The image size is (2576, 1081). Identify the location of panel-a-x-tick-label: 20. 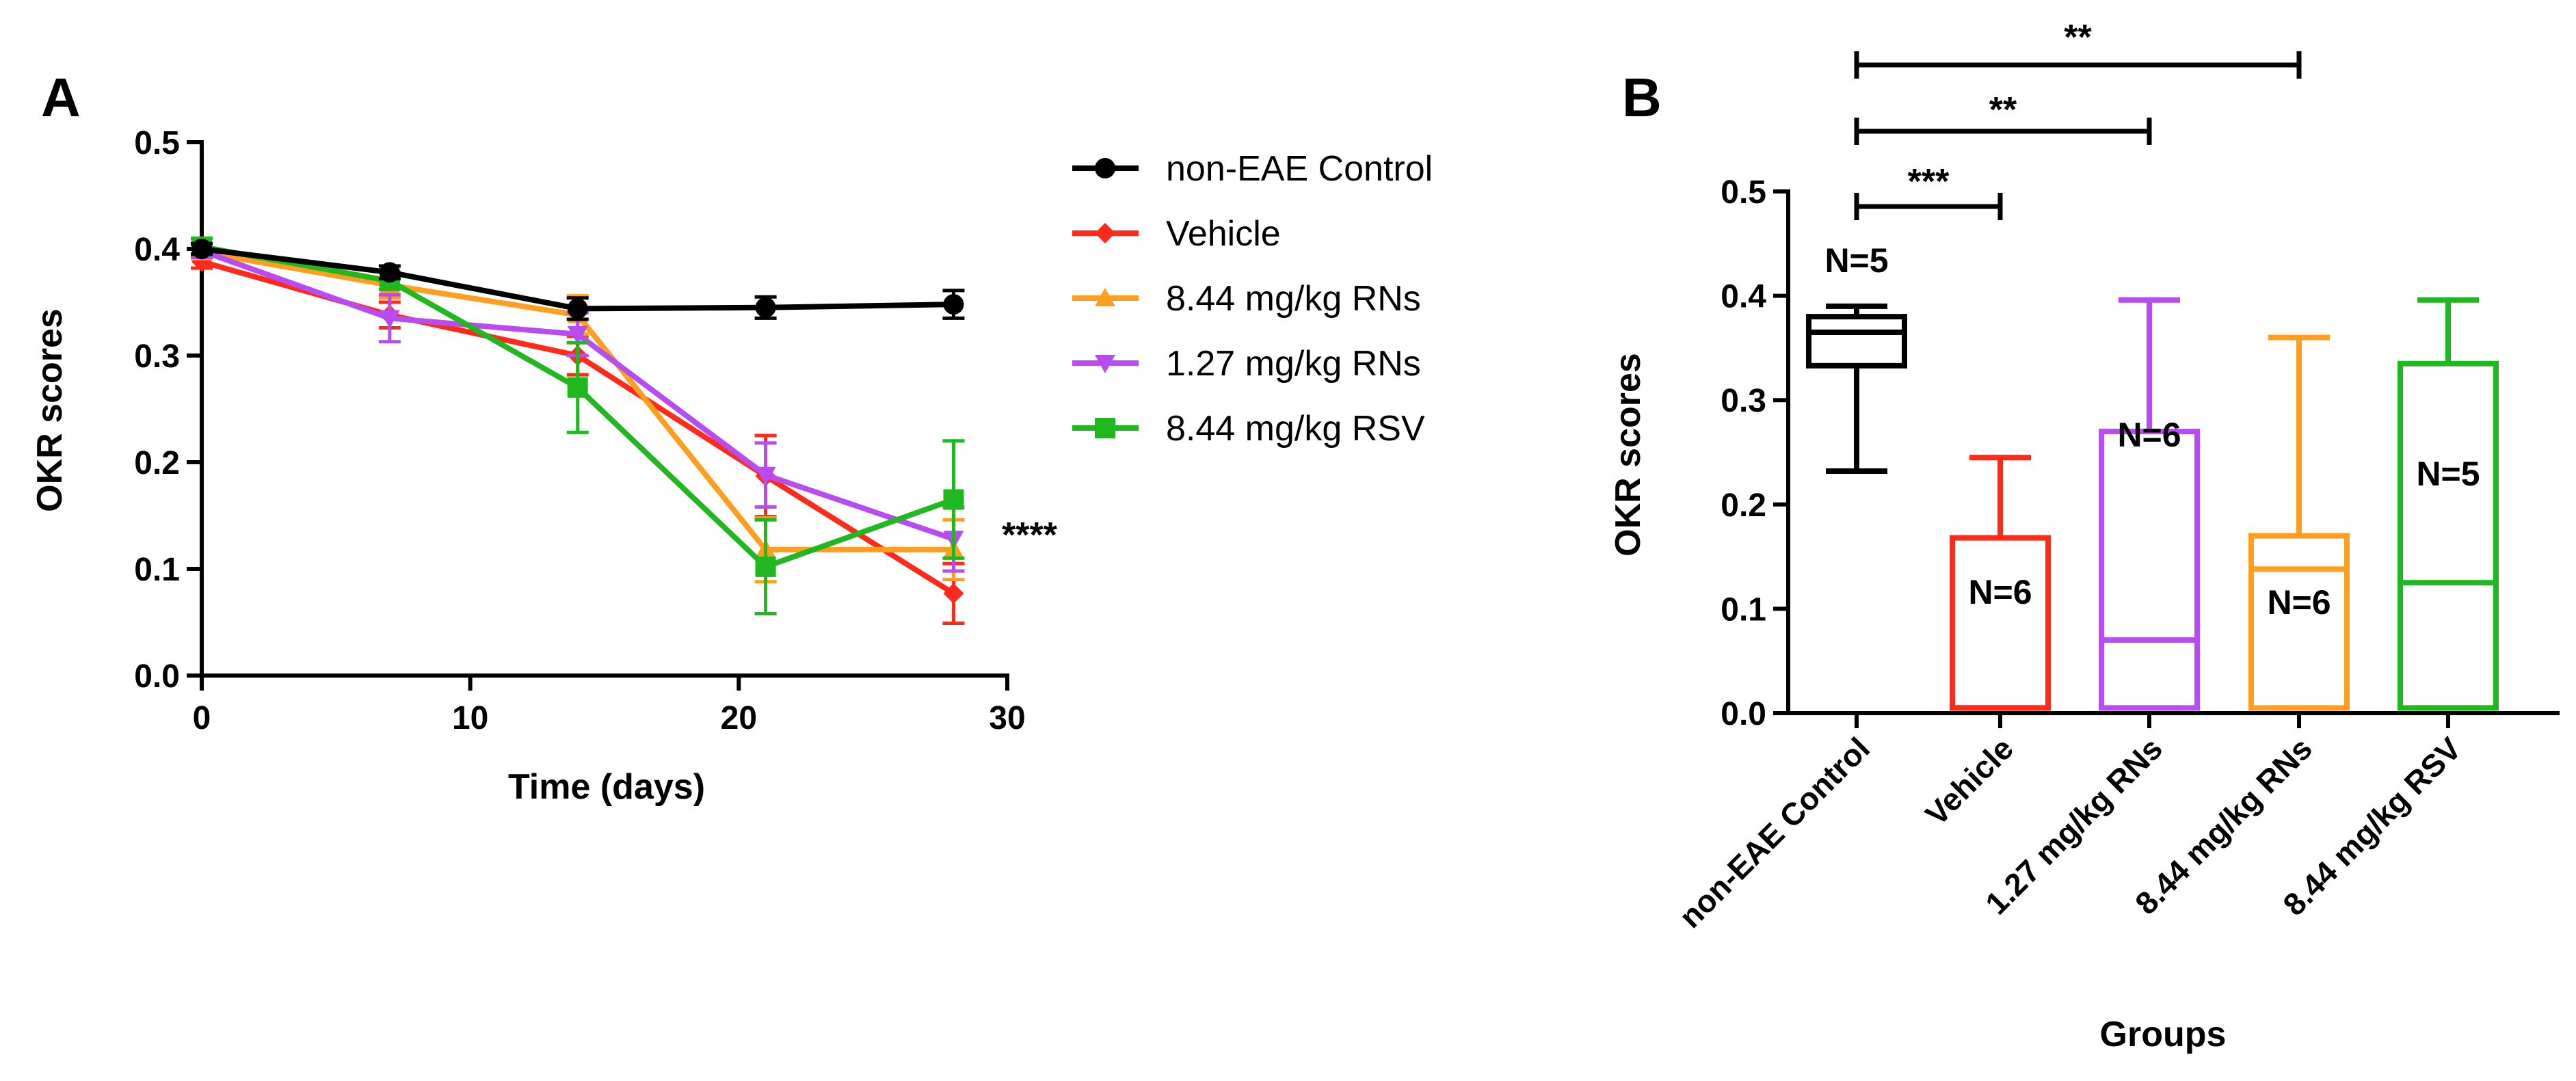
(739, 718).